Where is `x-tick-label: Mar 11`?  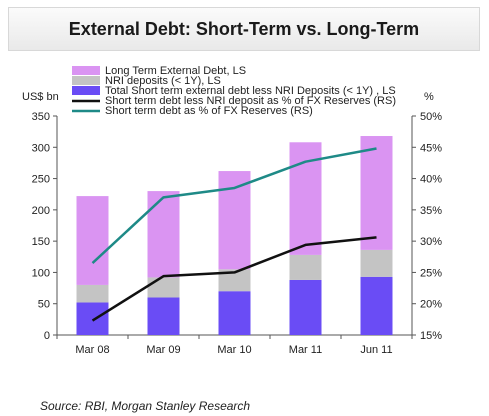
x-tick-label: Mar 11 is located at coordinates (305, 350).